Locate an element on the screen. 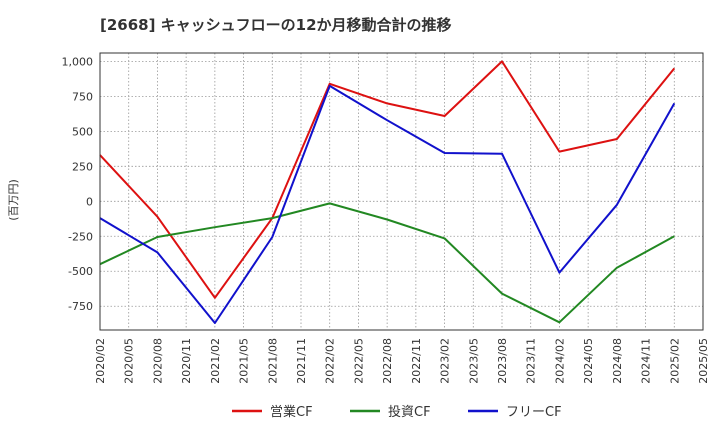 This screenshot has width=720, height=440. x-tick-label: 2022/08 is located at coordinates (387, 361).